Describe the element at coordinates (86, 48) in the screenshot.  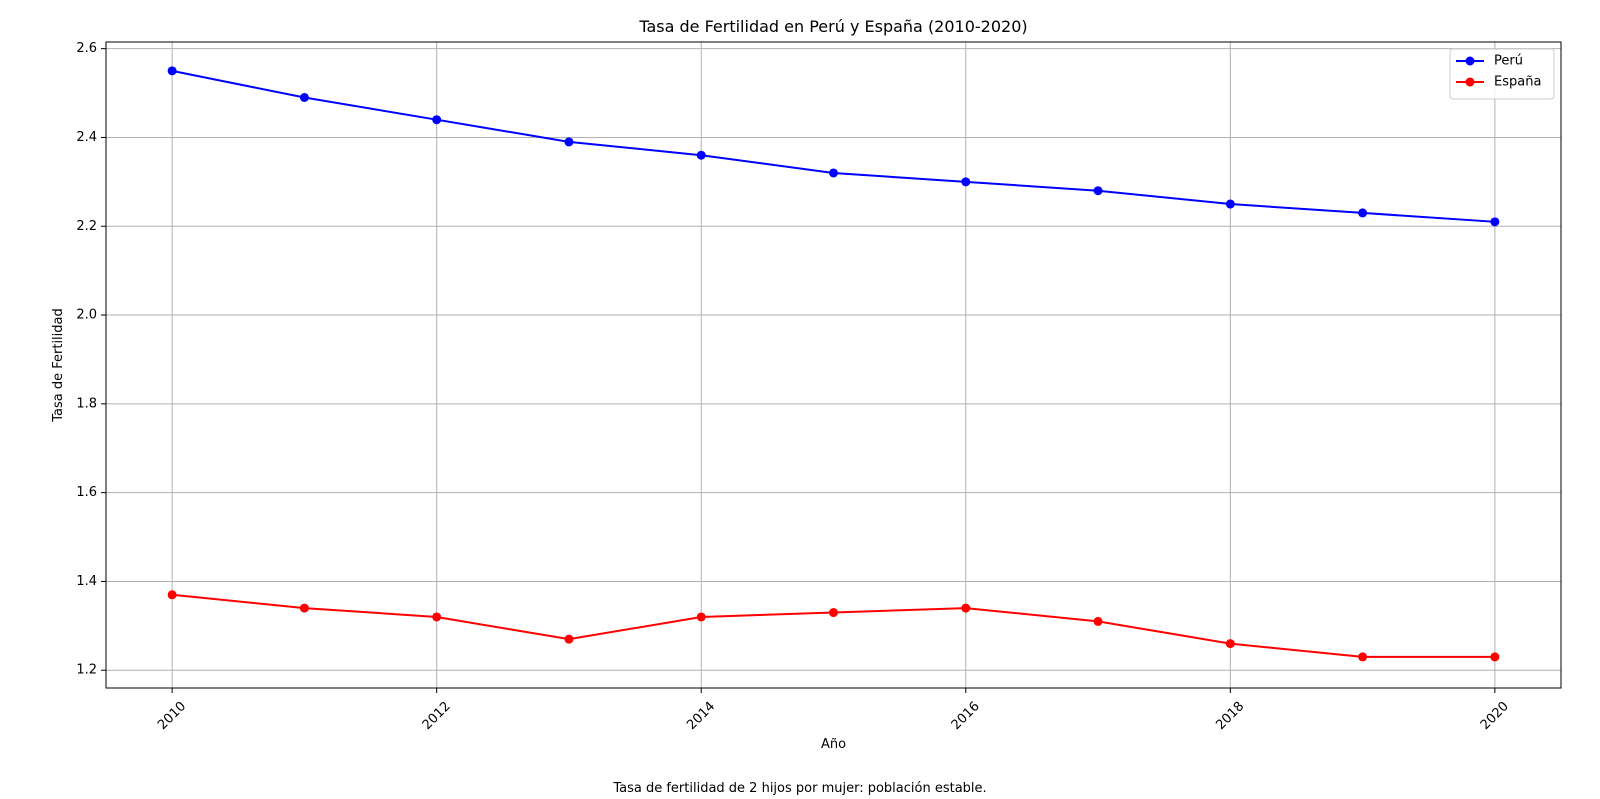
I see `y-tick-label: 2.6` at that location.